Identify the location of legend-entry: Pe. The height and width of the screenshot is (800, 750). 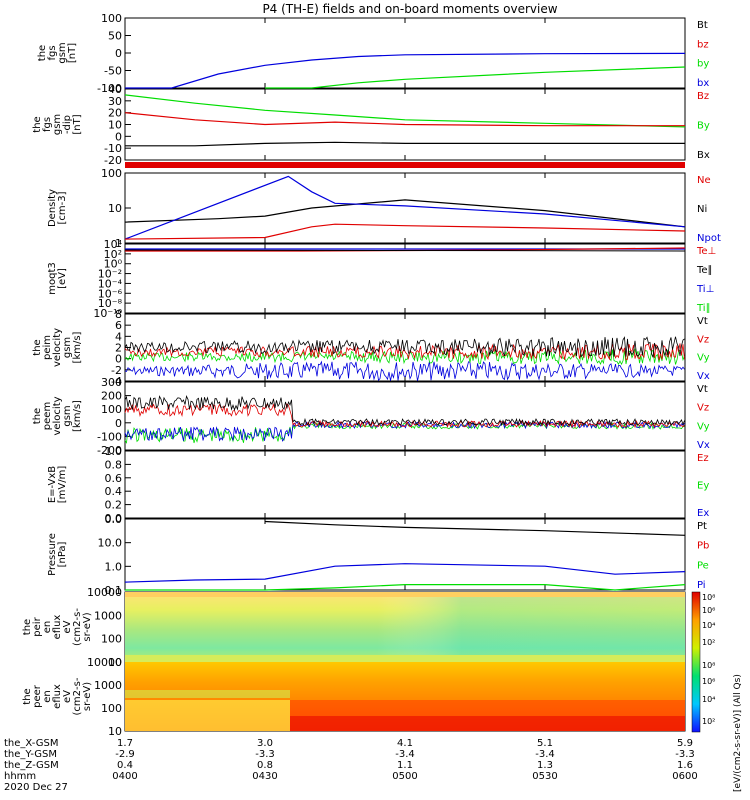
(703, 565).